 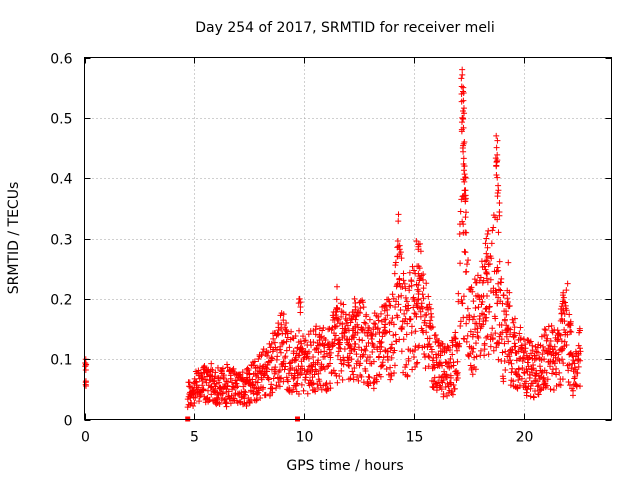 I want to click on x-tick-label: 20, so click(x=525, y=438).